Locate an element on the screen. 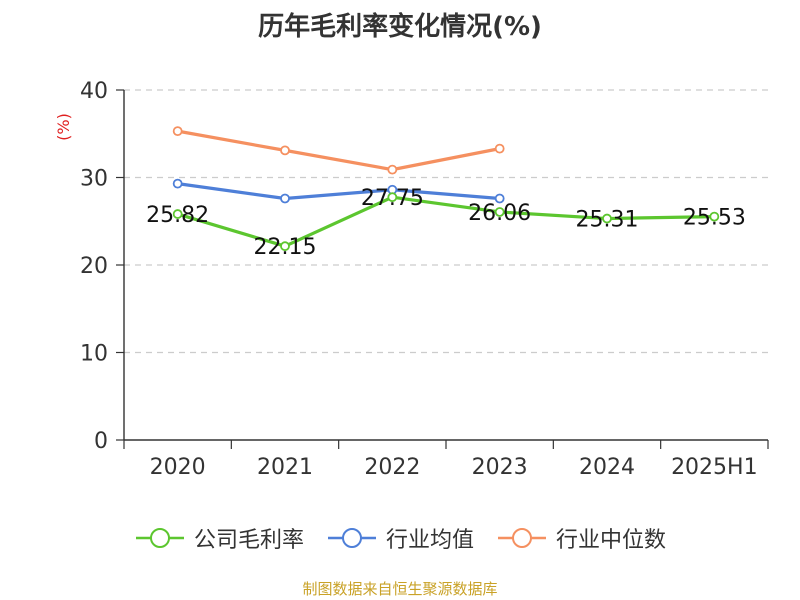  legend-label: 公司毛利率 is located at coordinates (248, 540).